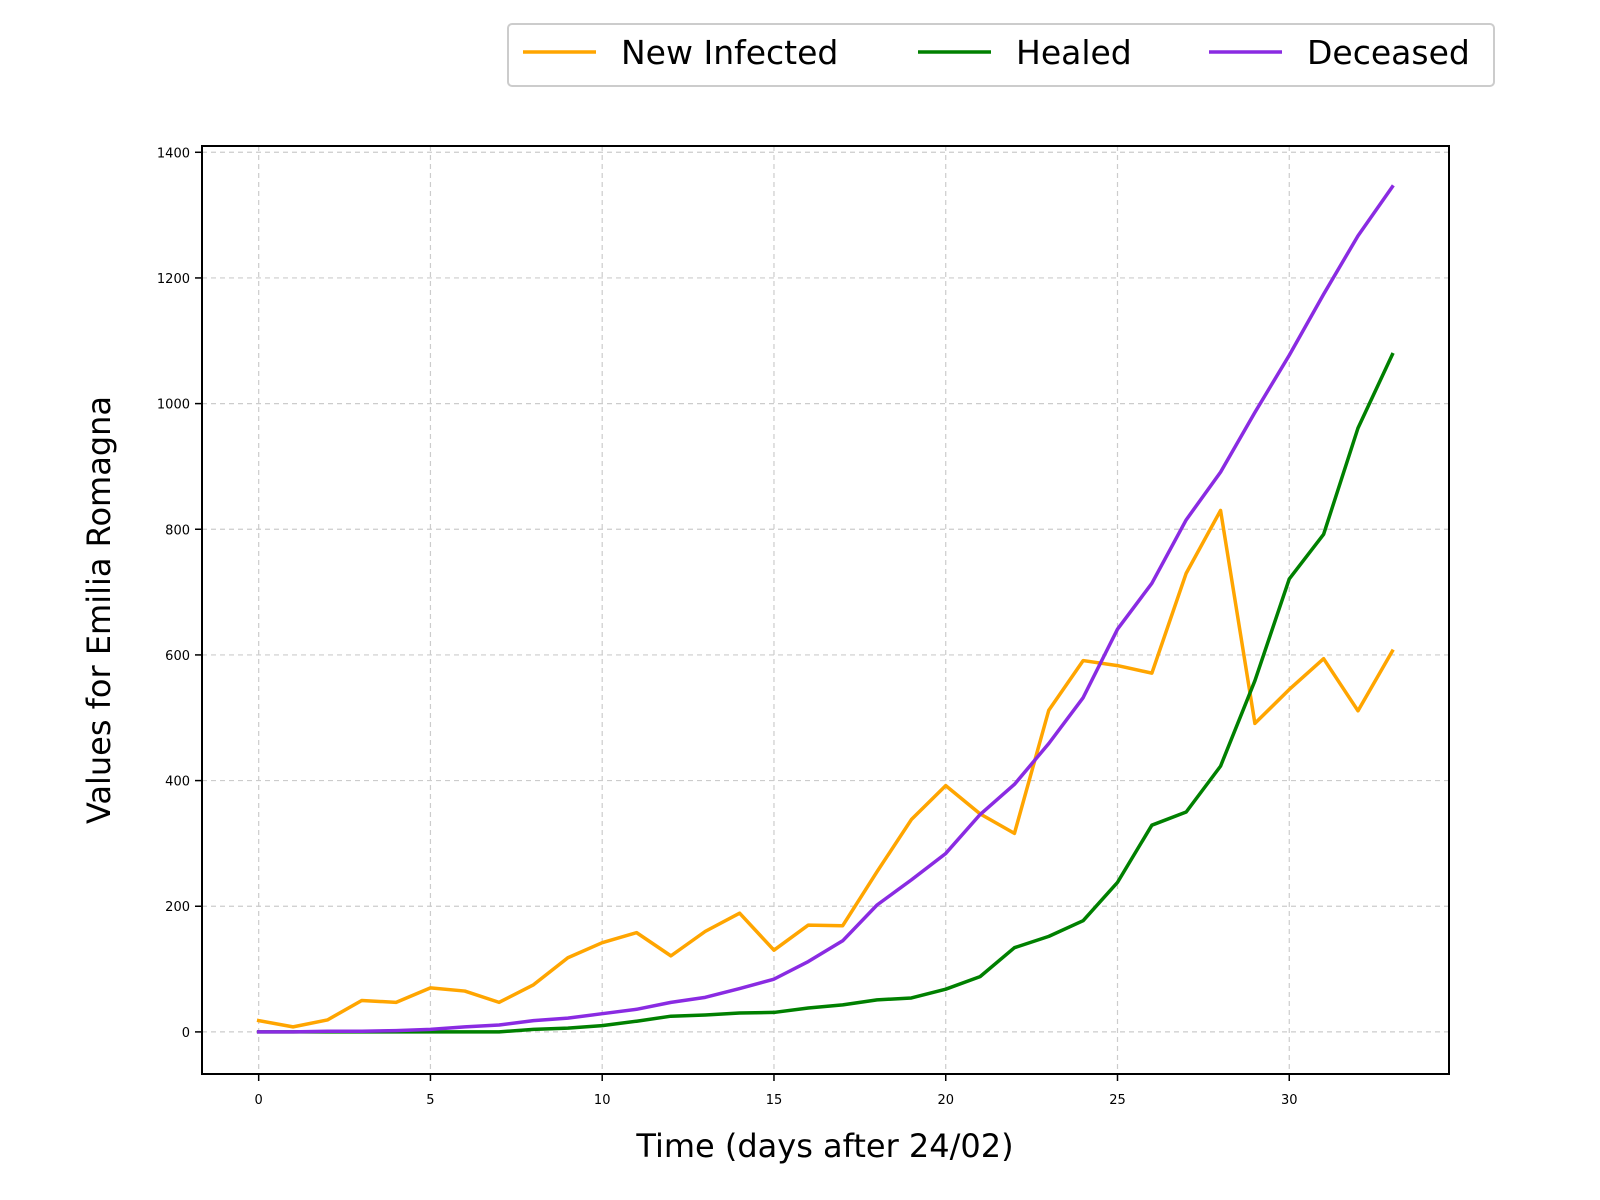  What do you see at coordinates (99, 610) in the screenshot?
I see `y-axis-label: Values for Emilia Romagna` at bounding box center [99, 610].